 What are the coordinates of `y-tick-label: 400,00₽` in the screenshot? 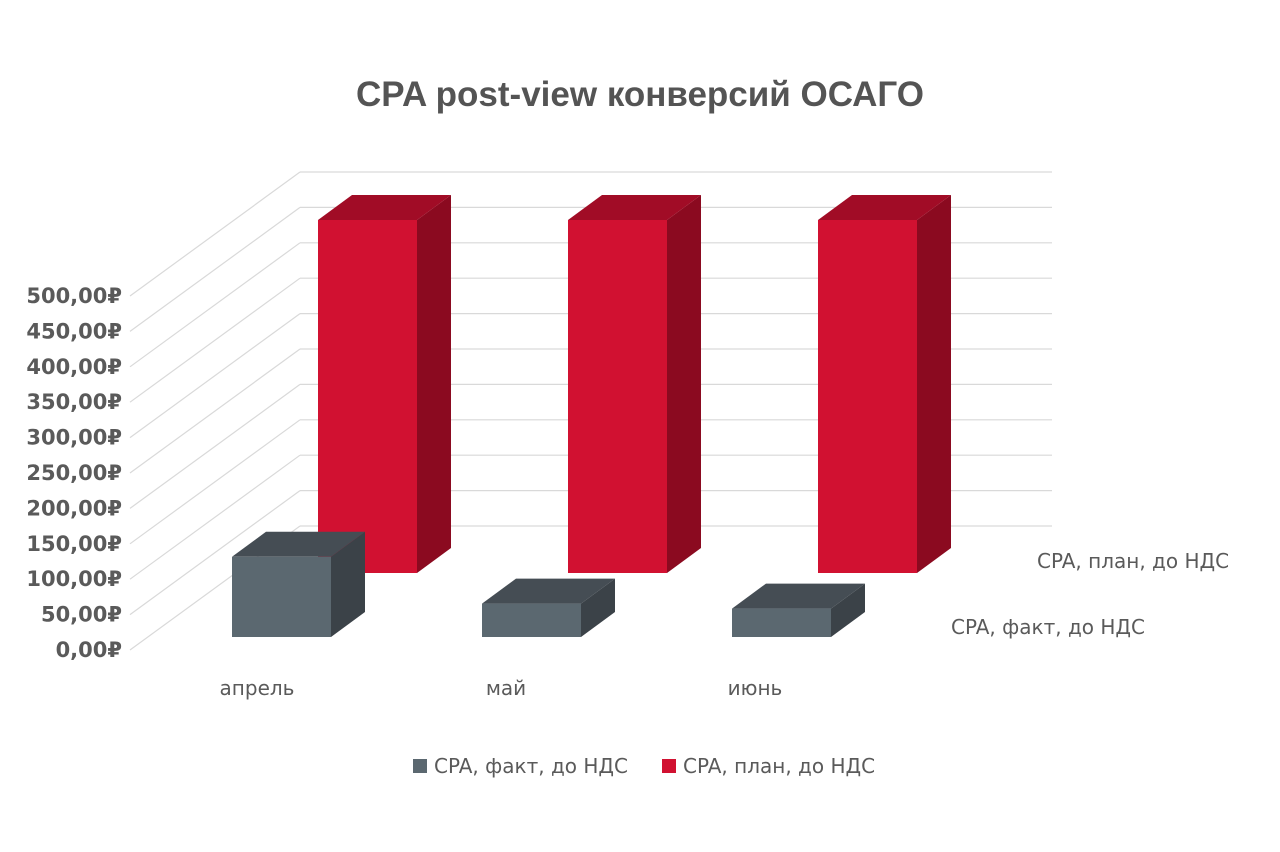 It's located at (74, 367).